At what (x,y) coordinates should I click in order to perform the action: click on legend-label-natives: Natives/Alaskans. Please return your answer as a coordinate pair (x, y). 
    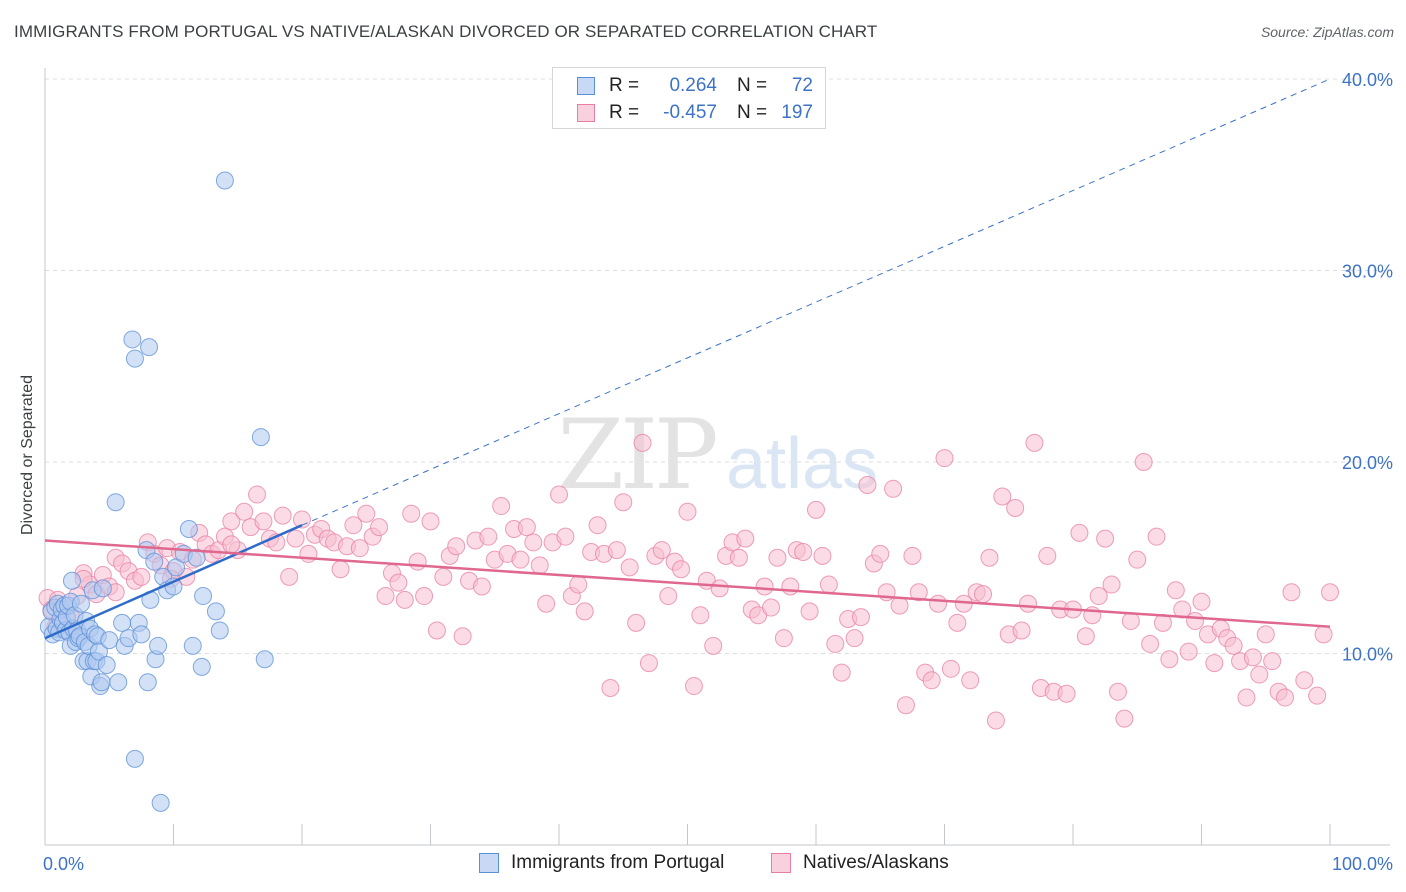
    Looking at the image, I should click on (876, 862).